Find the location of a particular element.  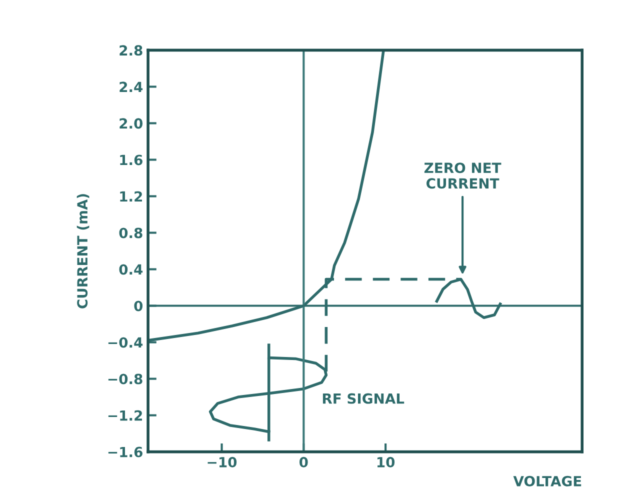

y-tick-label: −0.4 is located at coordinates (125, 342).